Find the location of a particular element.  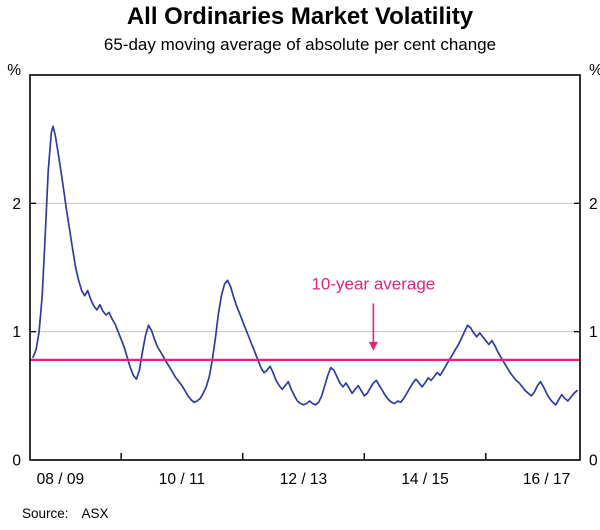

y-axis-unit-right: % is located at coordinates (594, 70).